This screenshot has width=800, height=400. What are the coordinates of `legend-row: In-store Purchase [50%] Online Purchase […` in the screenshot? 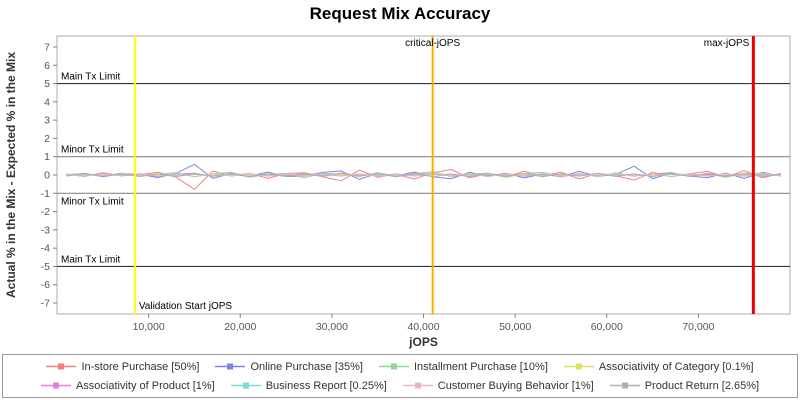 It's located at (400, 366).